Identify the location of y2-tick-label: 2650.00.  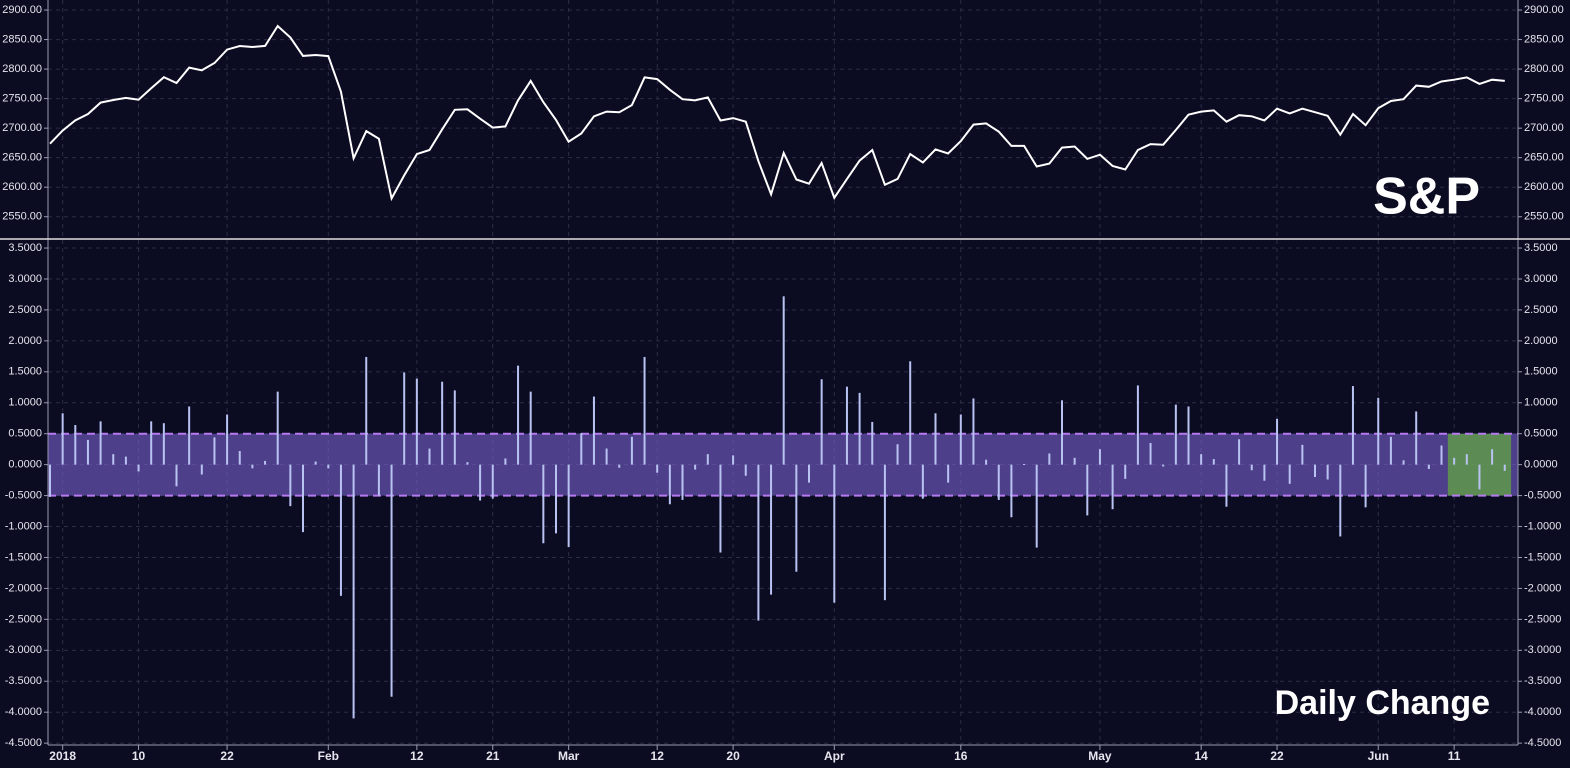
(1544, 158).